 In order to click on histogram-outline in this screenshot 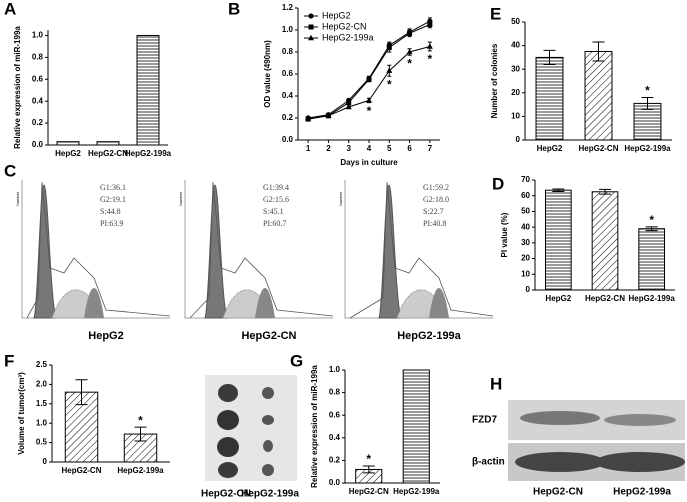, I will do `click(98, 250)`.